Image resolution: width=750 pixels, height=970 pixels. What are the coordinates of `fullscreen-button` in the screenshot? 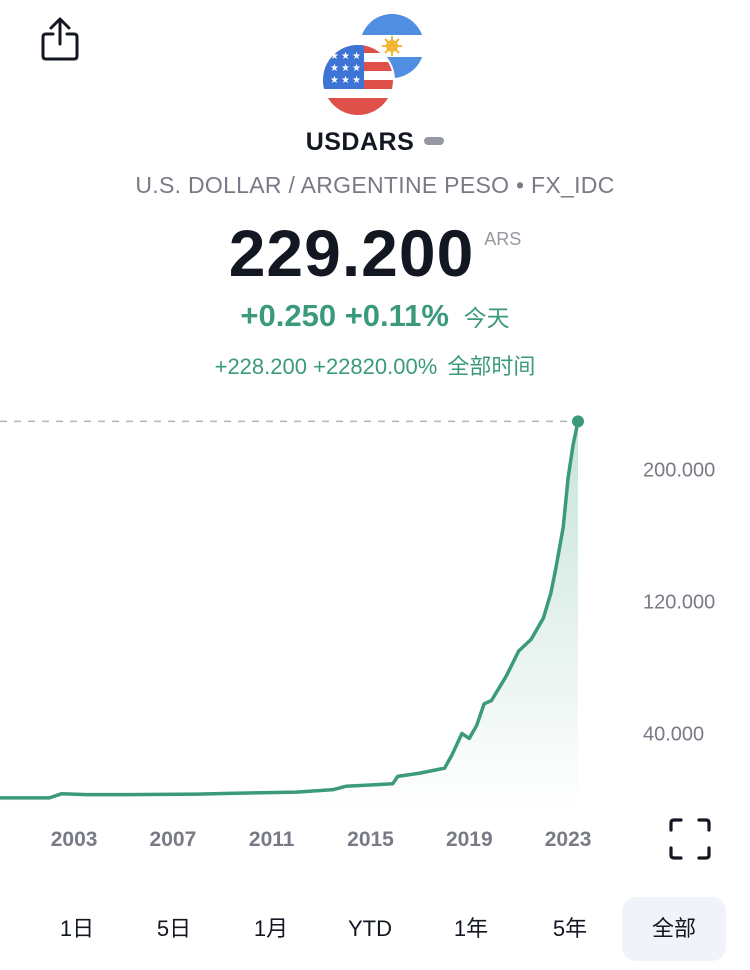 It's located at (690, 839).